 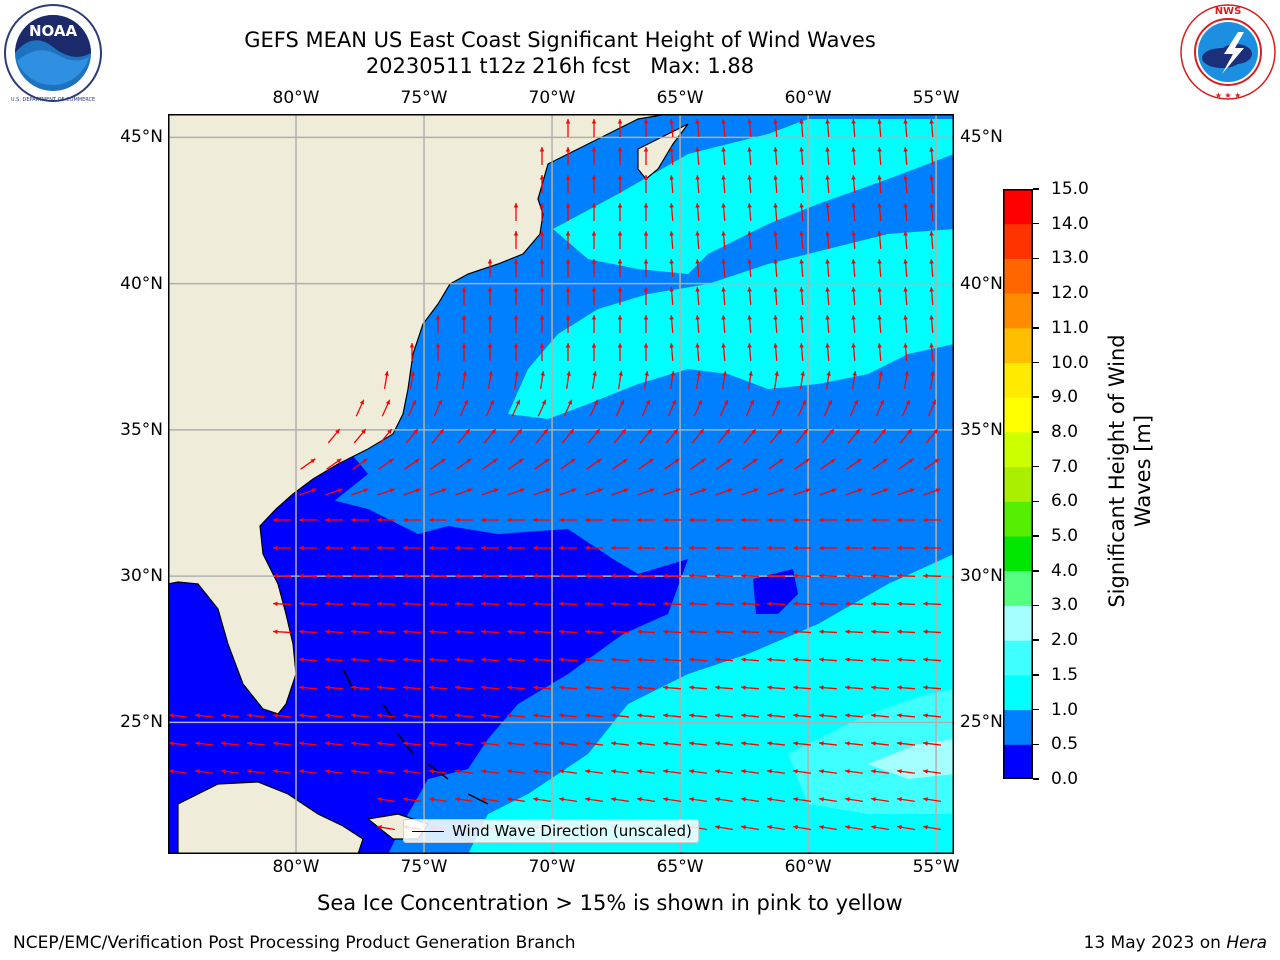 What do you see at coordinates (1065, 709) in the screenshot?
I see `colorbar-tick-label: 1.0` at bounding box center [1065, 709].